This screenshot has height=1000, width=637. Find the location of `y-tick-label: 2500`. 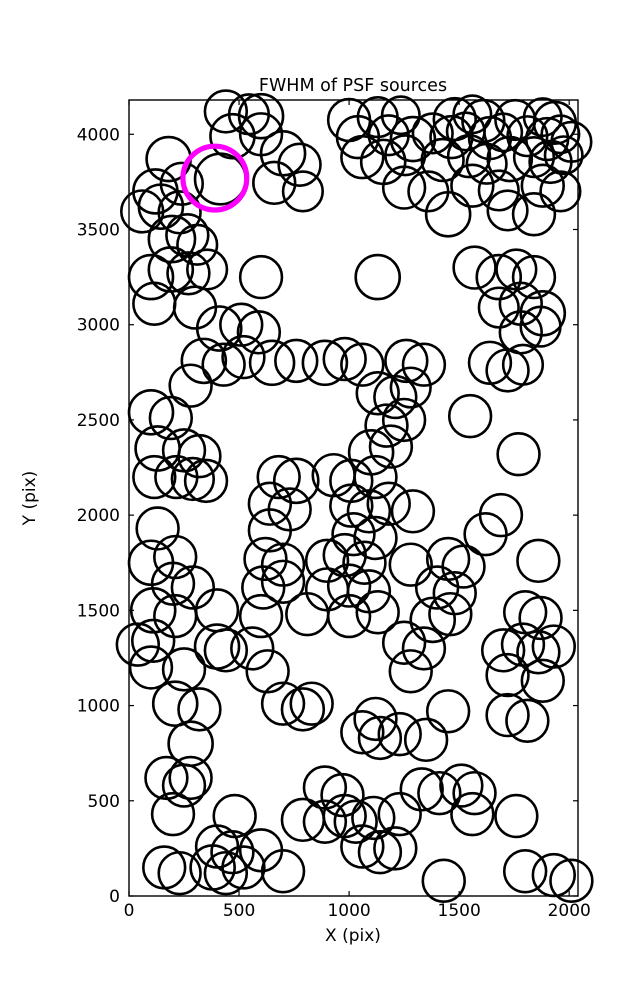

y-tick-label: 2500 is located at coordinates (98, 421).